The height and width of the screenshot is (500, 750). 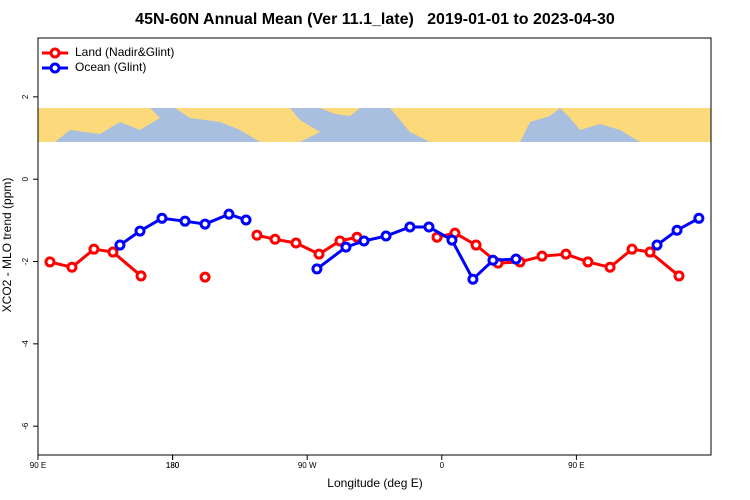 What do you see at coordinates (442, 465) in the screenshot?
I see `x-tick-label: 0` at bounding box center [442, 465].